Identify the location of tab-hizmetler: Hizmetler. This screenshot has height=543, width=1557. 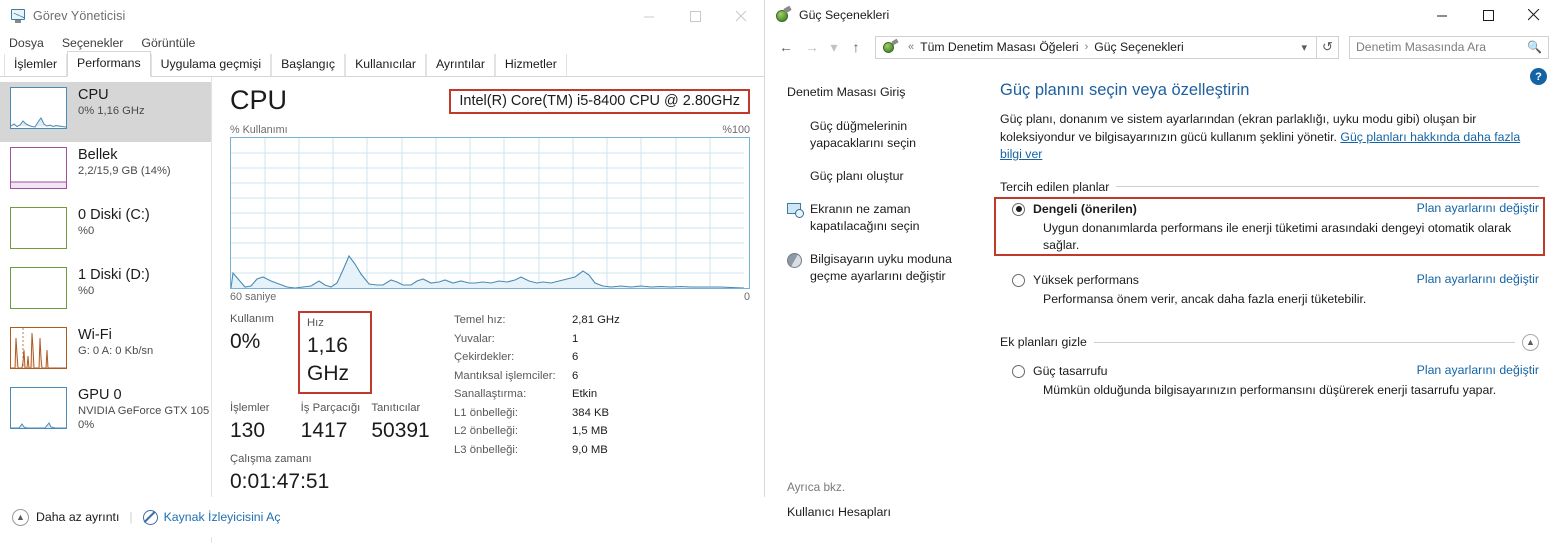
(530, 65).